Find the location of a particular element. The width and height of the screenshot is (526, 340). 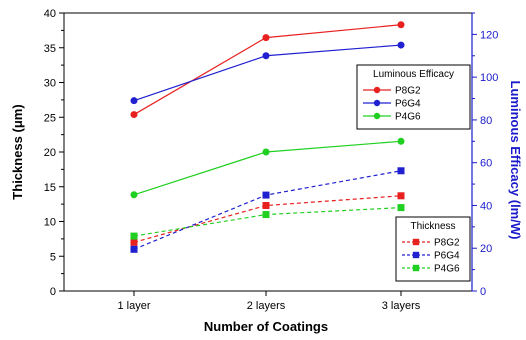

y-left-tick-label: 10 is located at coordinates (50, 223).